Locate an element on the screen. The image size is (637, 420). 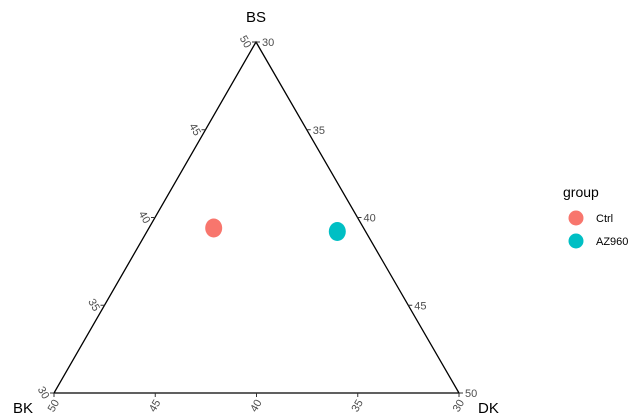
tick-label-bs-30: 30 is located at coordinates (43, 393).